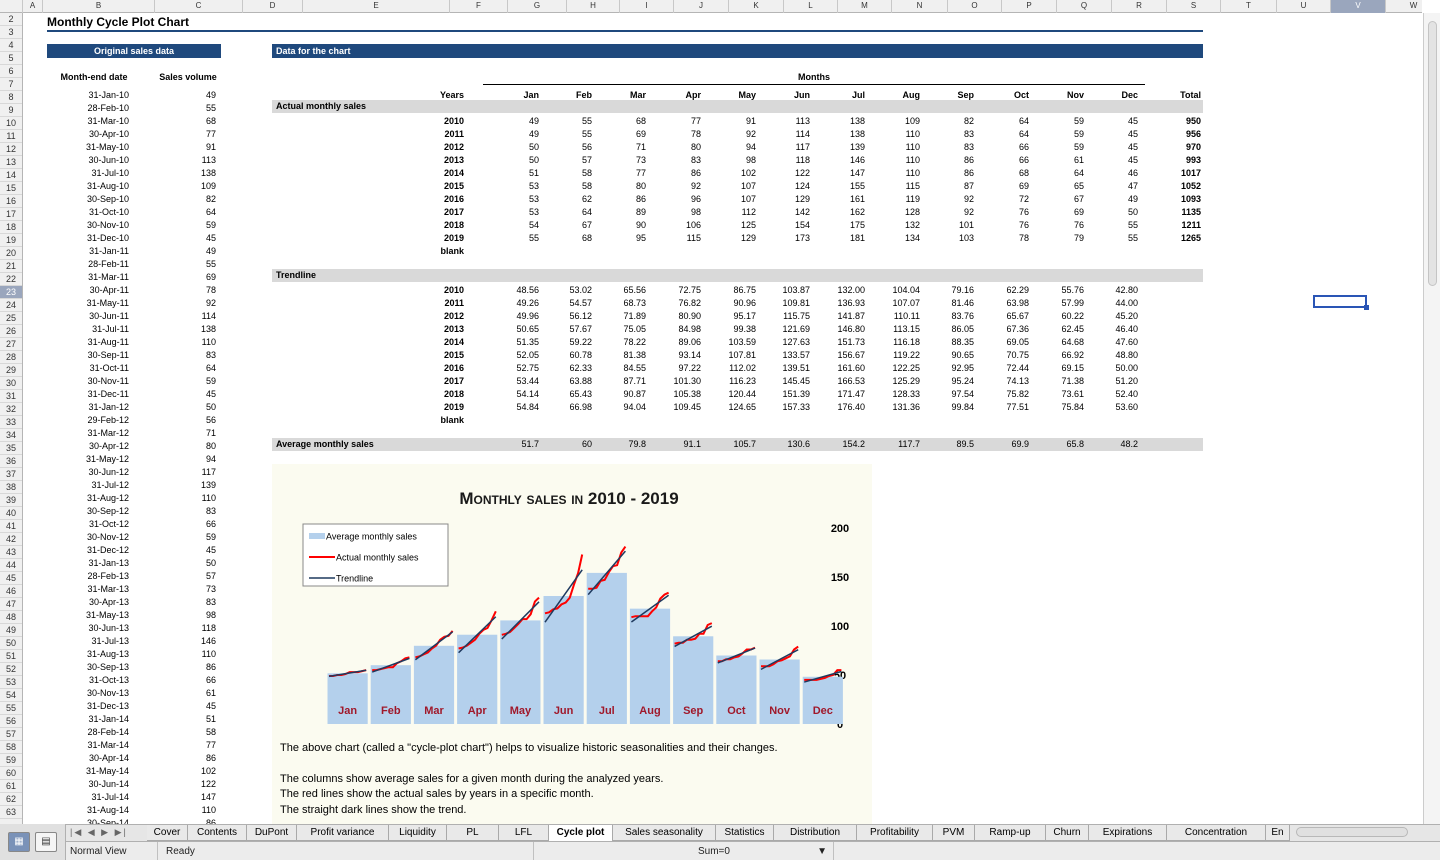 The width and height of the screenshot is (1440, 860). I want to click on sales-cell: 92, so click(210, 303).